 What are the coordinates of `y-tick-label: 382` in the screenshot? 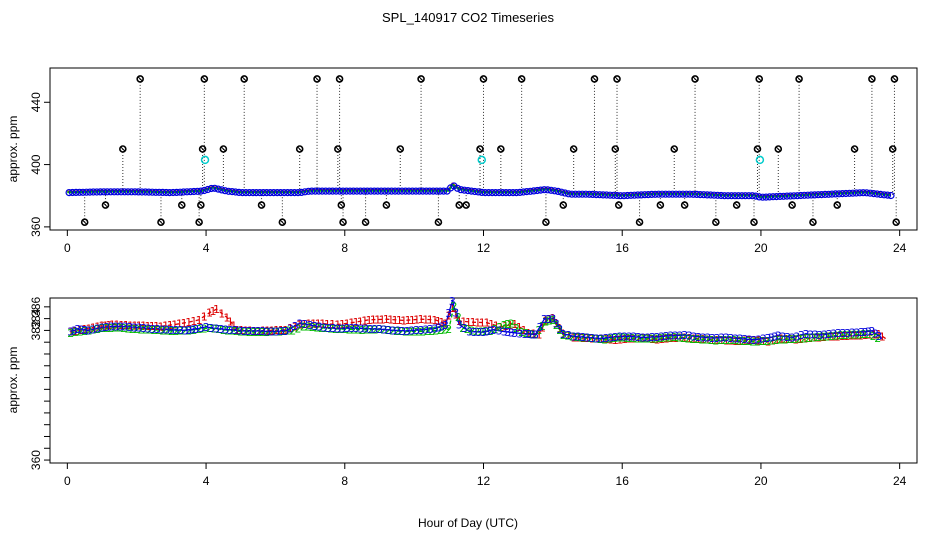 It's located at (36, 330).